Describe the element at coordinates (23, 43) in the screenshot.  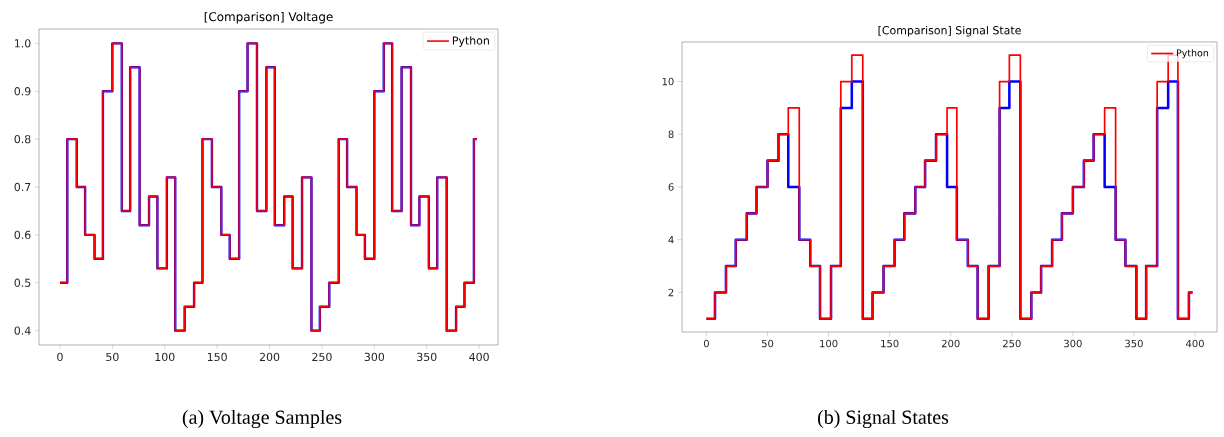
I see `y-tick-label: 1.0` at that location.